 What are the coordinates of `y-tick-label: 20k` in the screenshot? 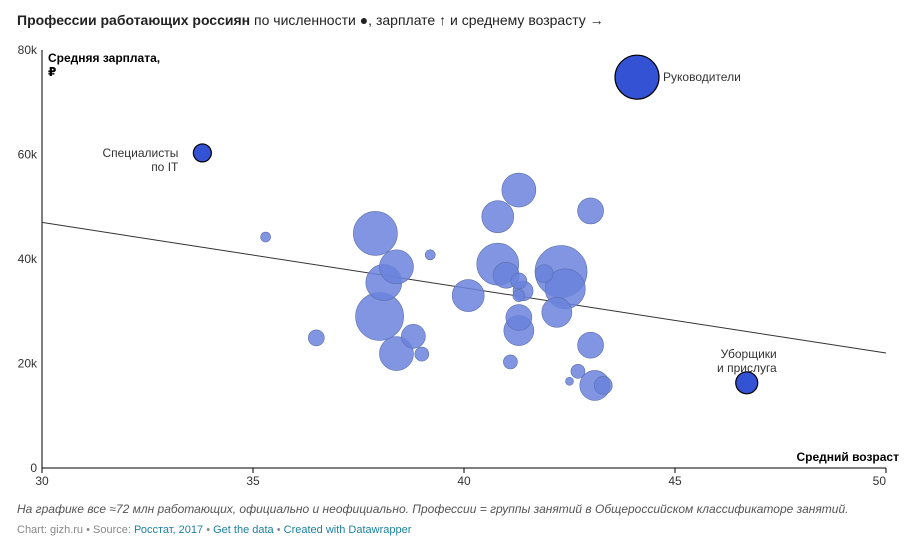 It's located at (28, 364).